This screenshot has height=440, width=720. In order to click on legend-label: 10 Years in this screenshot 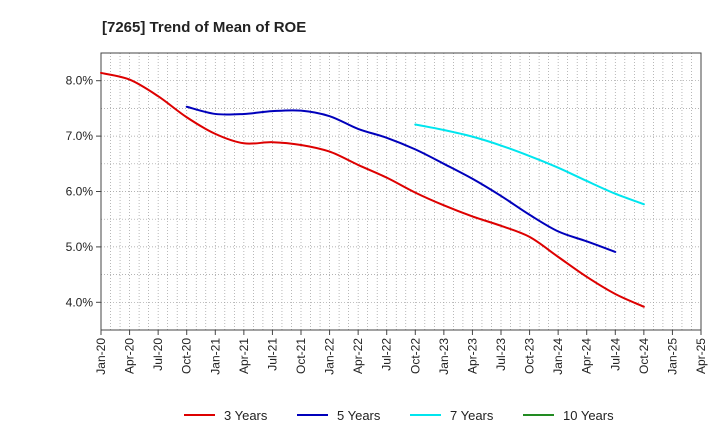, I will do `click(588, 415)`.